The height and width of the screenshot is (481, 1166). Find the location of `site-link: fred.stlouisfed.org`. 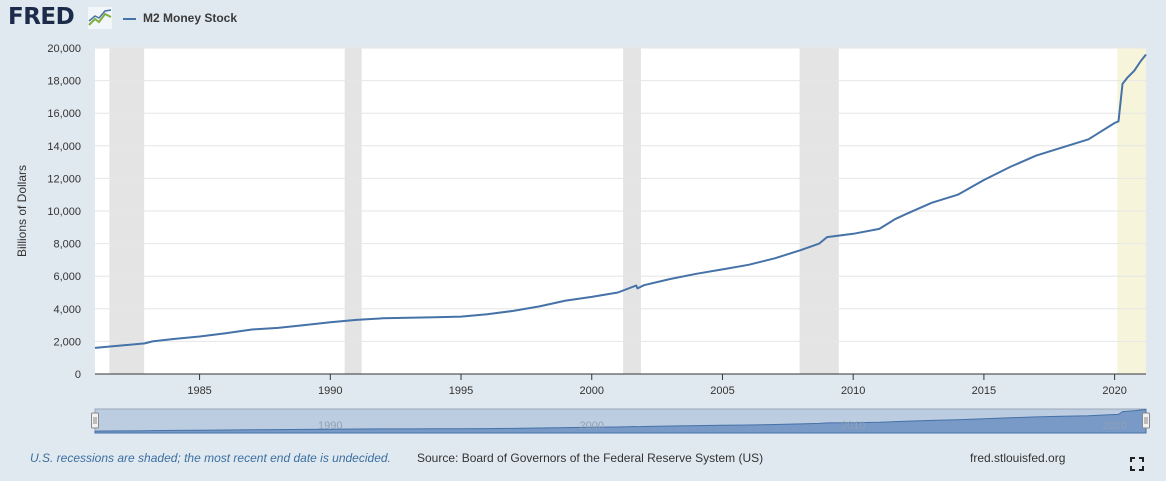

site-link: fred.stlouisfed.org is located at coordinates (1018, 458).